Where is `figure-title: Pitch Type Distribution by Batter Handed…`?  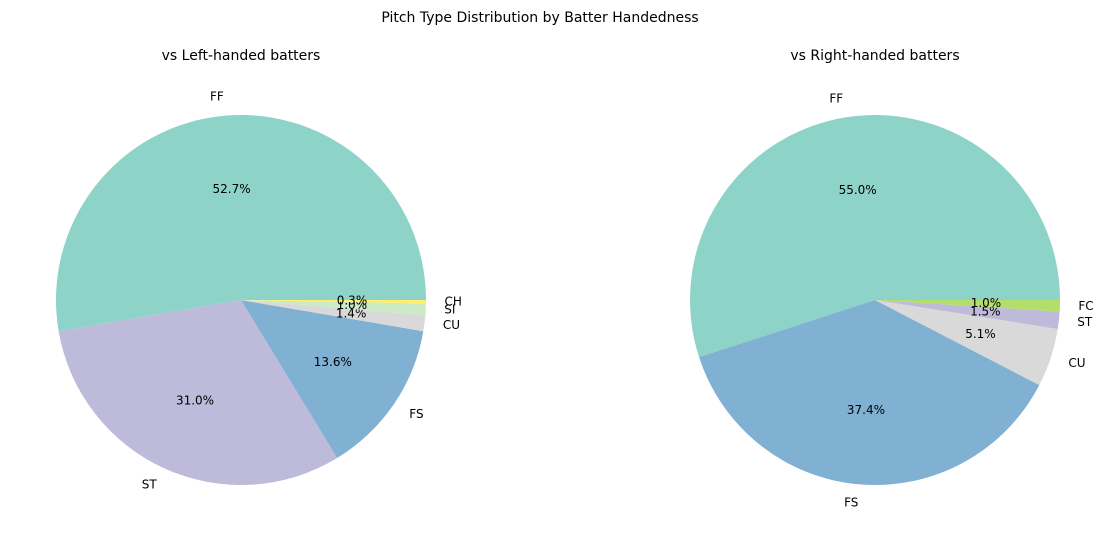
figure-title: Pitch Type Distribution by Batter Handed… is located at coordinates (539, 18).